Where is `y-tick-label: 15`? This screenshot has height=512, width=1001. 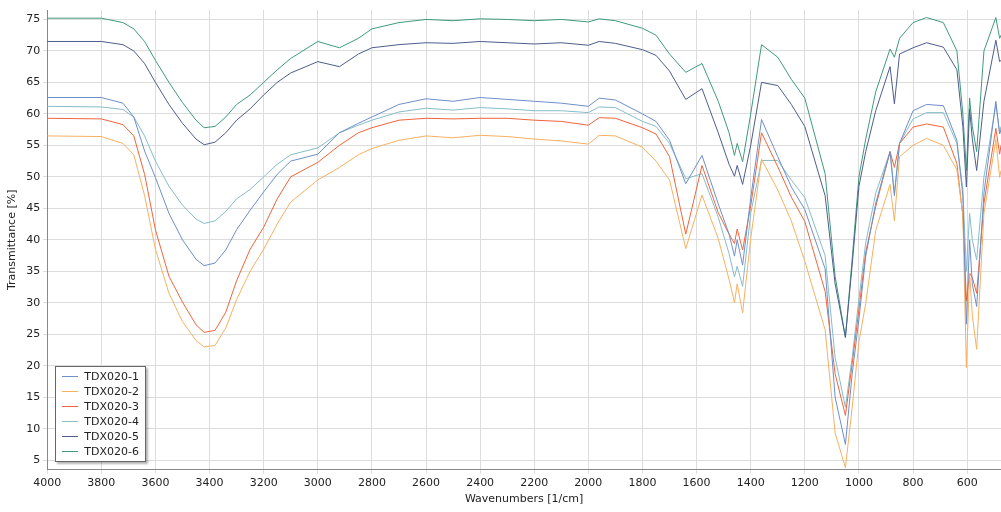
y-tick-label: 15 is located at coordinates (33, 397).